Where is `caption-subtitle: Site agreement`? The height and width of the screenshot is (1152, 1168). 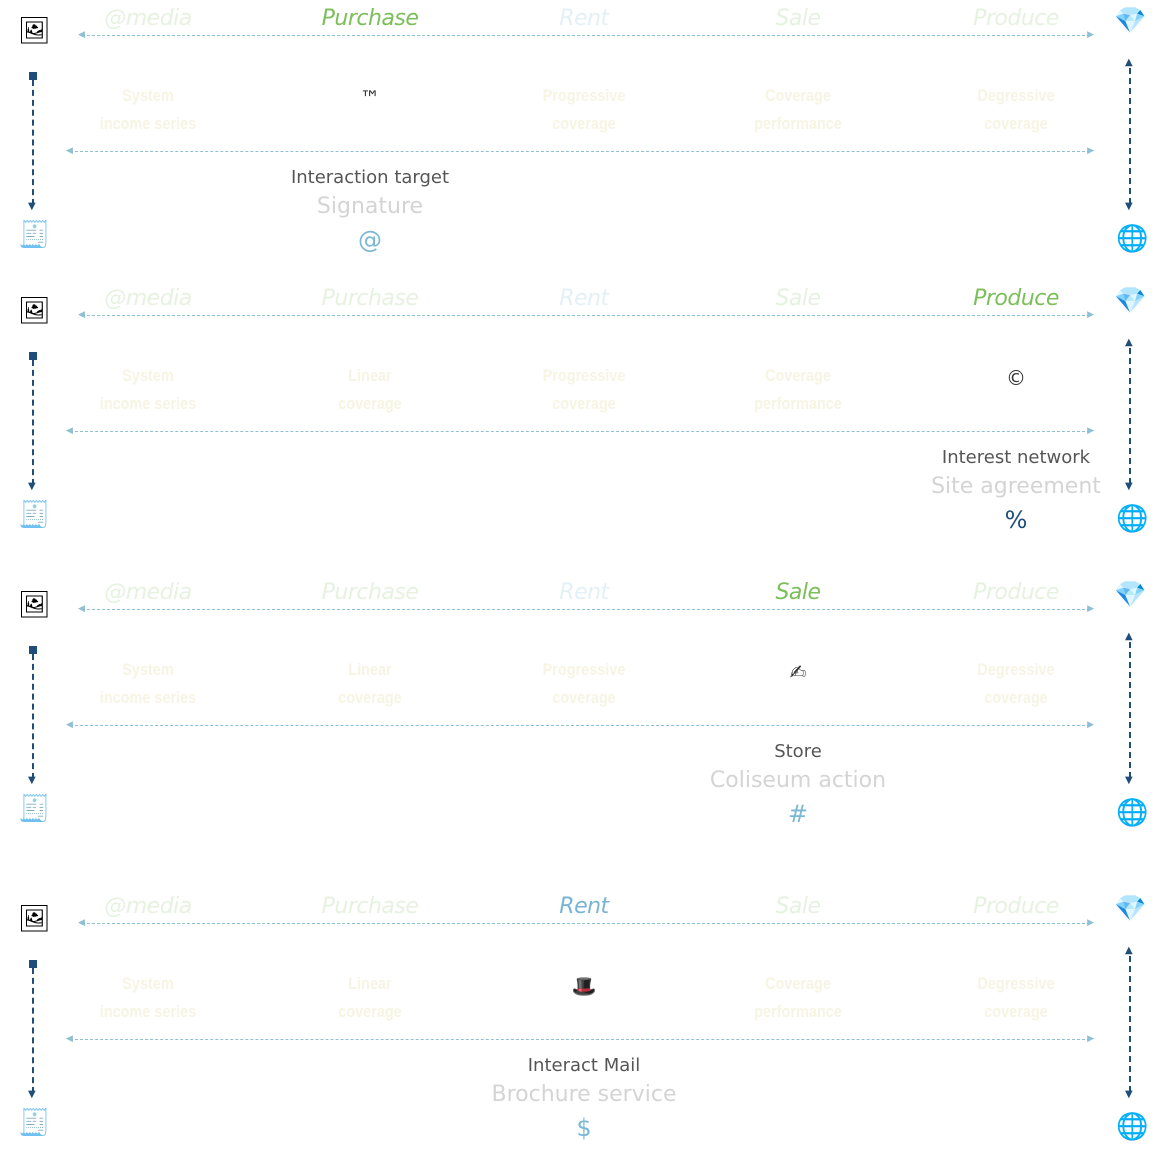 caption-subtitle: Site agreement is located at coordinates (1016, 486).